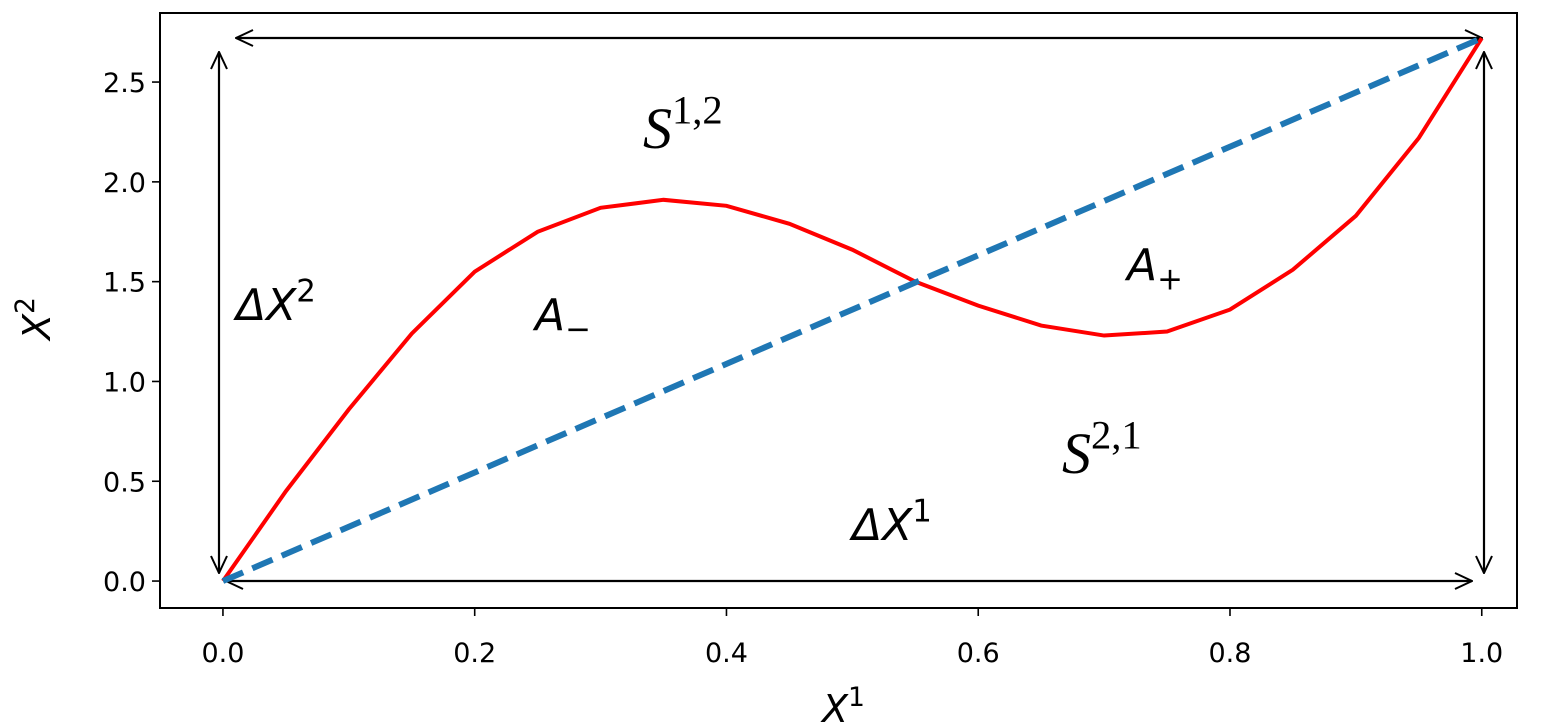  I want to click on label: A−, so click(561, 319).